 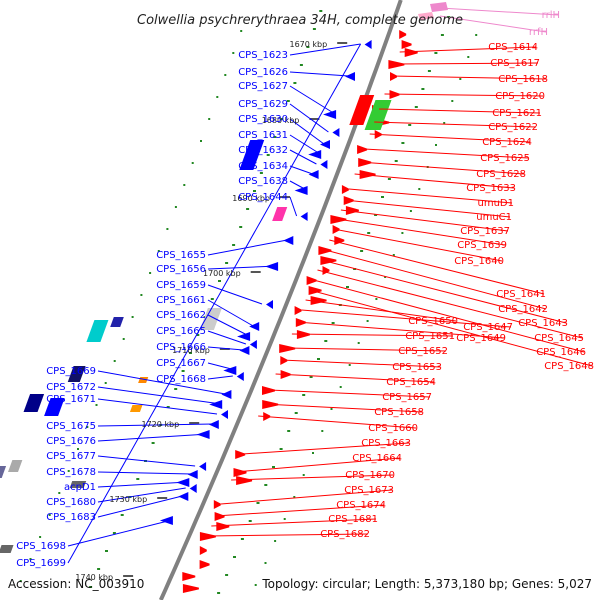 I want to click on kbp-tick-label: 1690 kbp, so click(x=251, y=198).